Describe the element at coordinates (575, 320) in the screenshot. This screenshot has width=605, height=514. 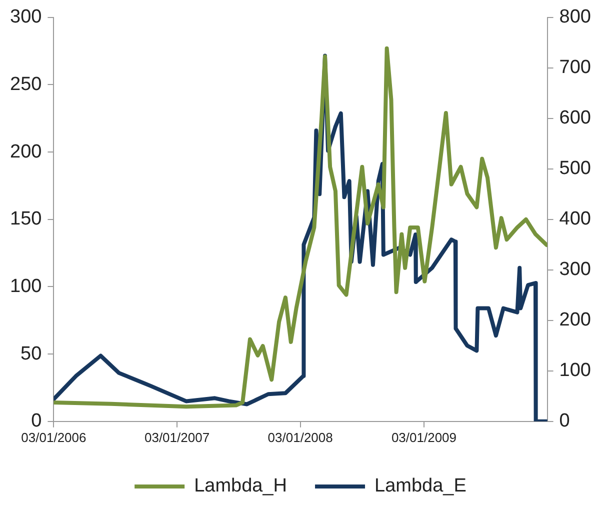
I see `y2-tick-label: 200` at that location.